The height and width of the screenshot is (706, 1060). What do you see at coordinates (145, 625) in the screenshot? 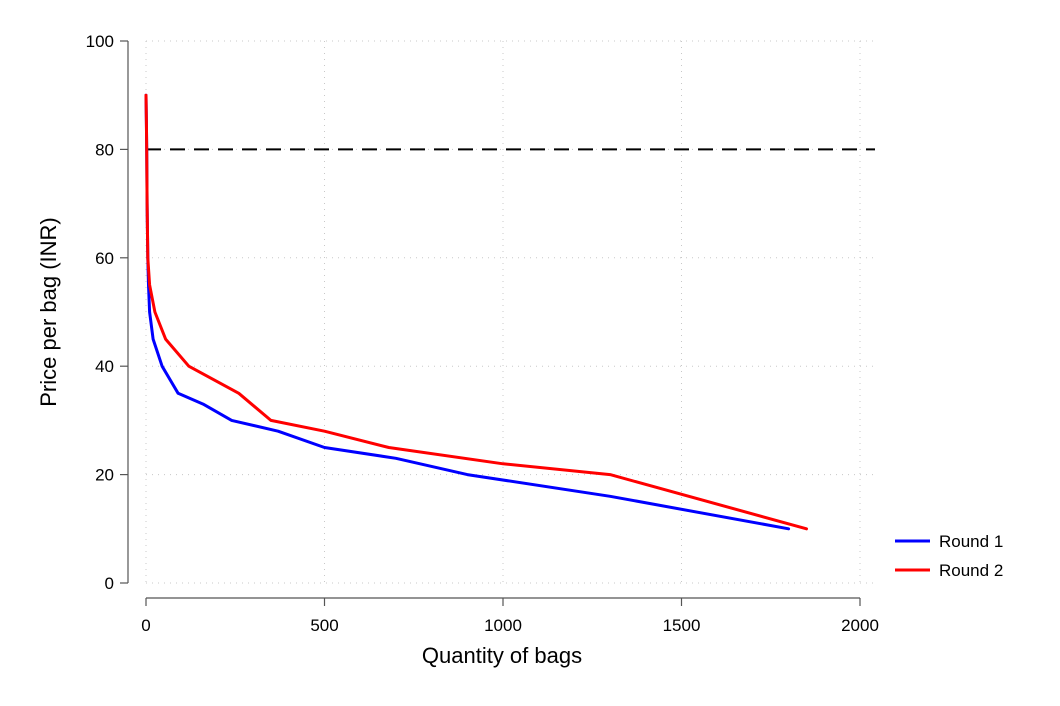
I see `x-tick-label-0: 0` at bounding box center [145, 625].